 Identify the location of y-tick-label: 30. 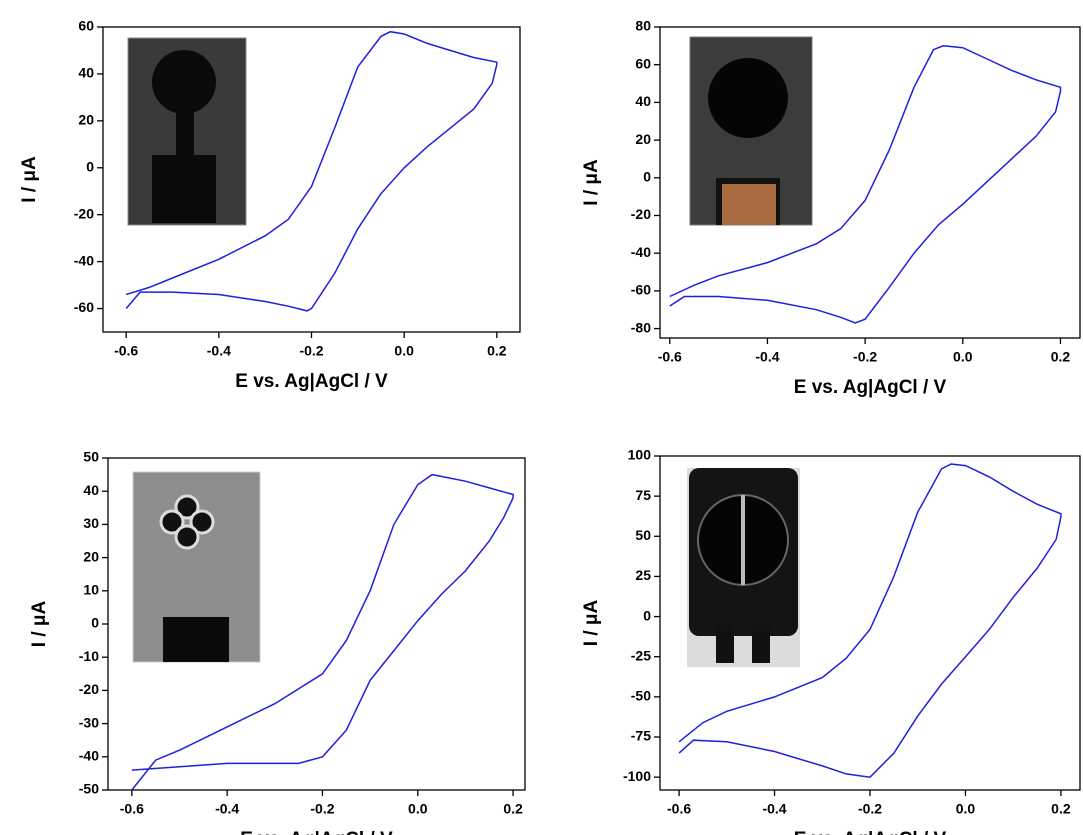
(91, 523).